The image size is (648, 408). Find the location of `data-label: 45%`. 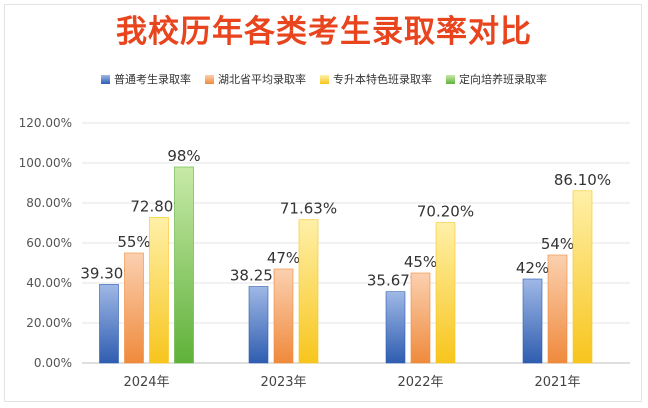

data-label: 45% is located at coordinates (420, 262).